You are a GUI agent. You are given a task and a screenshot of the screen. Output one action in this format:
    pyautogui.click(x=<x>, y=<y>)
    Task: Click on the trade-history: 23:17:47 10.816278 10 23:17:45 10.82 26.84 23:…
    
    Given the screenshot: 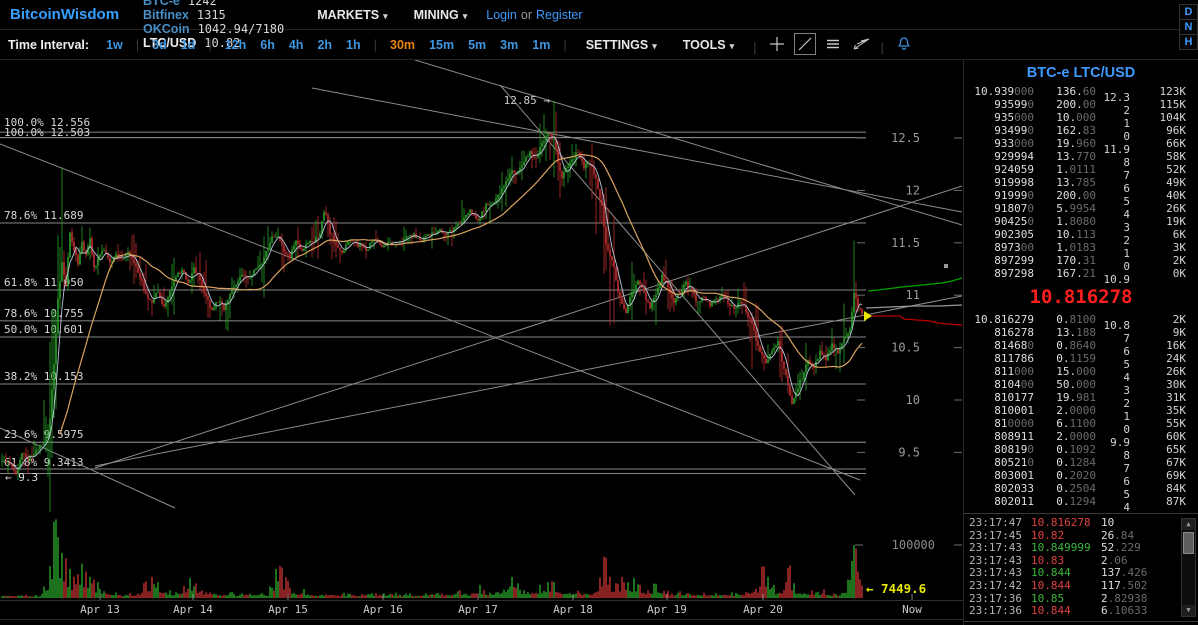 What is the action you would take?
    pyautogui.click(x=1081, y=567)
    